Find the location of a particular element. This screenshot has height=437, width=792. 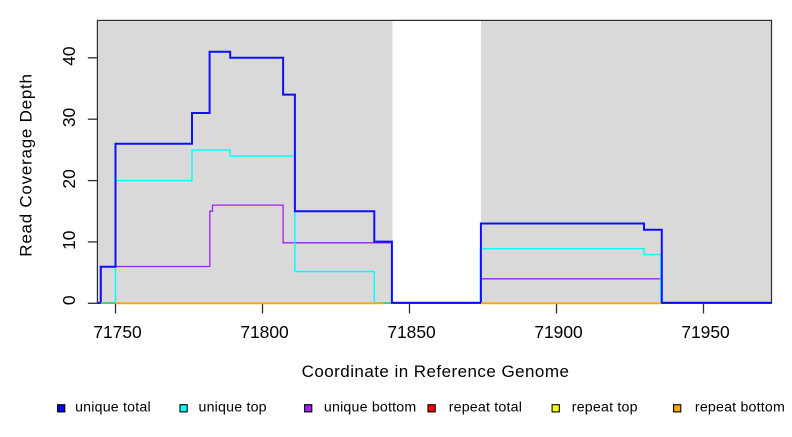

svg-text: 20 is located at coordinates (69, 178).